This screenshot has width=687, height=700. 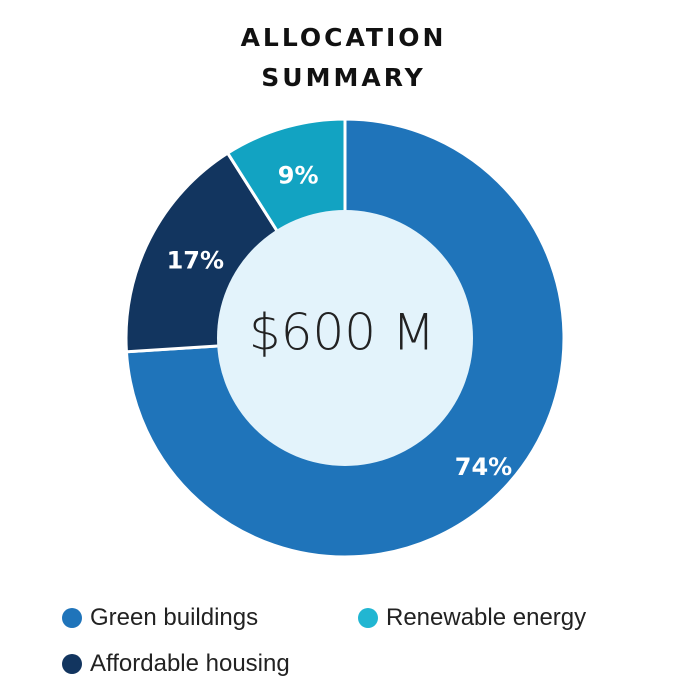 What do you see at coordinates (343, 58) in the screenshot?
I see `chart-title: ALLOCATION SUMMARY` at bounding box center [343, 58].